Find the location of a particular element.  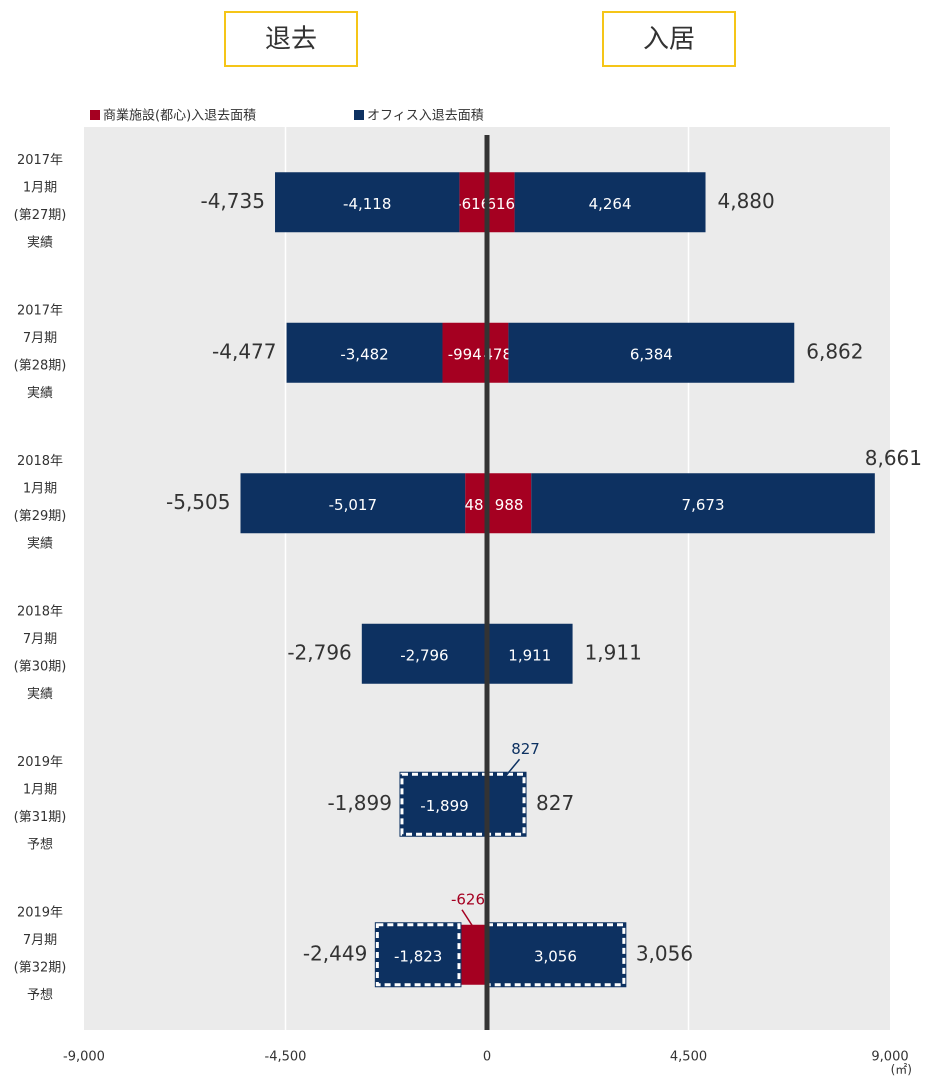

value-label: -1,823 is located at coordinates (418, 956).